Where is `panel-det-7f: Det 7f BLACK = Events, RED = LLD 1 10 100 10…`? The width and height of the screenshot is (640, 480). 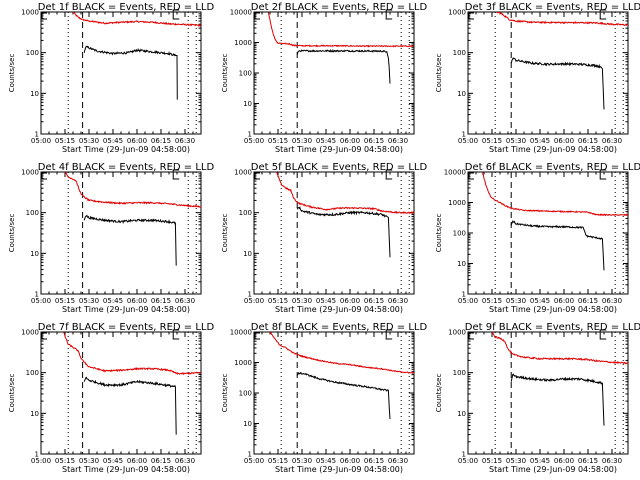
panel-det-7f: Det 7f BLACK = Events, RED = LLD 1 10 100 10… is located at coordinates (111, 398).